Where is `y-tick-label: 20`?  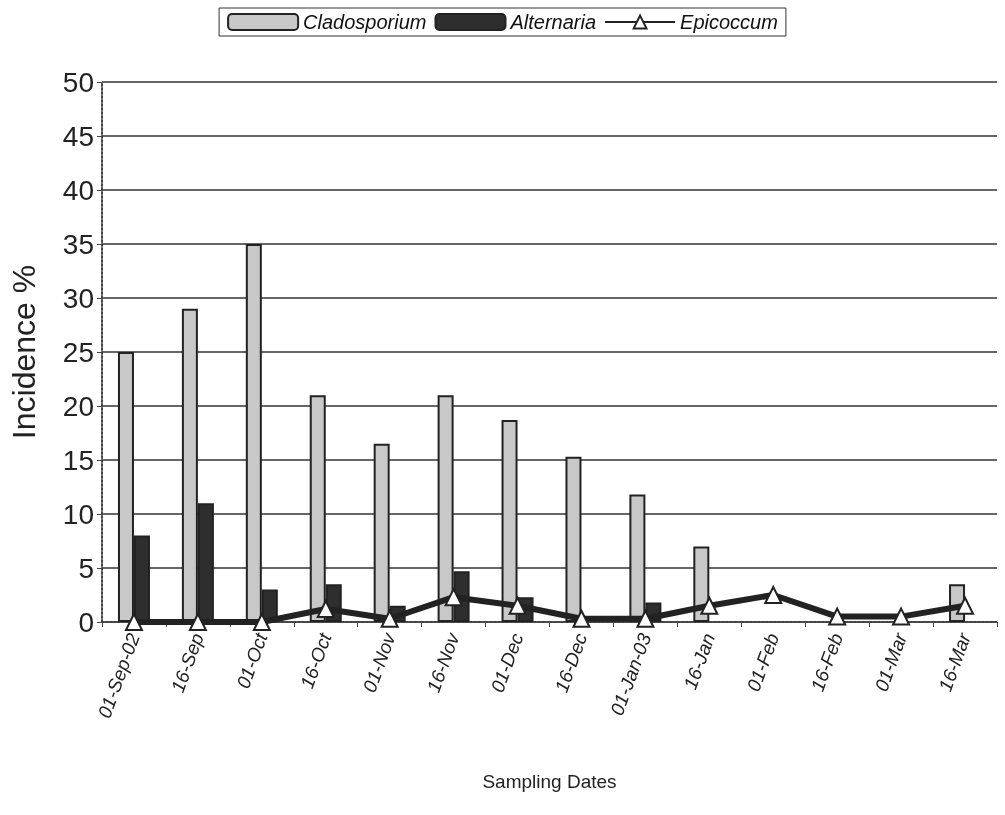 y-tick-label: 20 is located at coordinates (78, 406).